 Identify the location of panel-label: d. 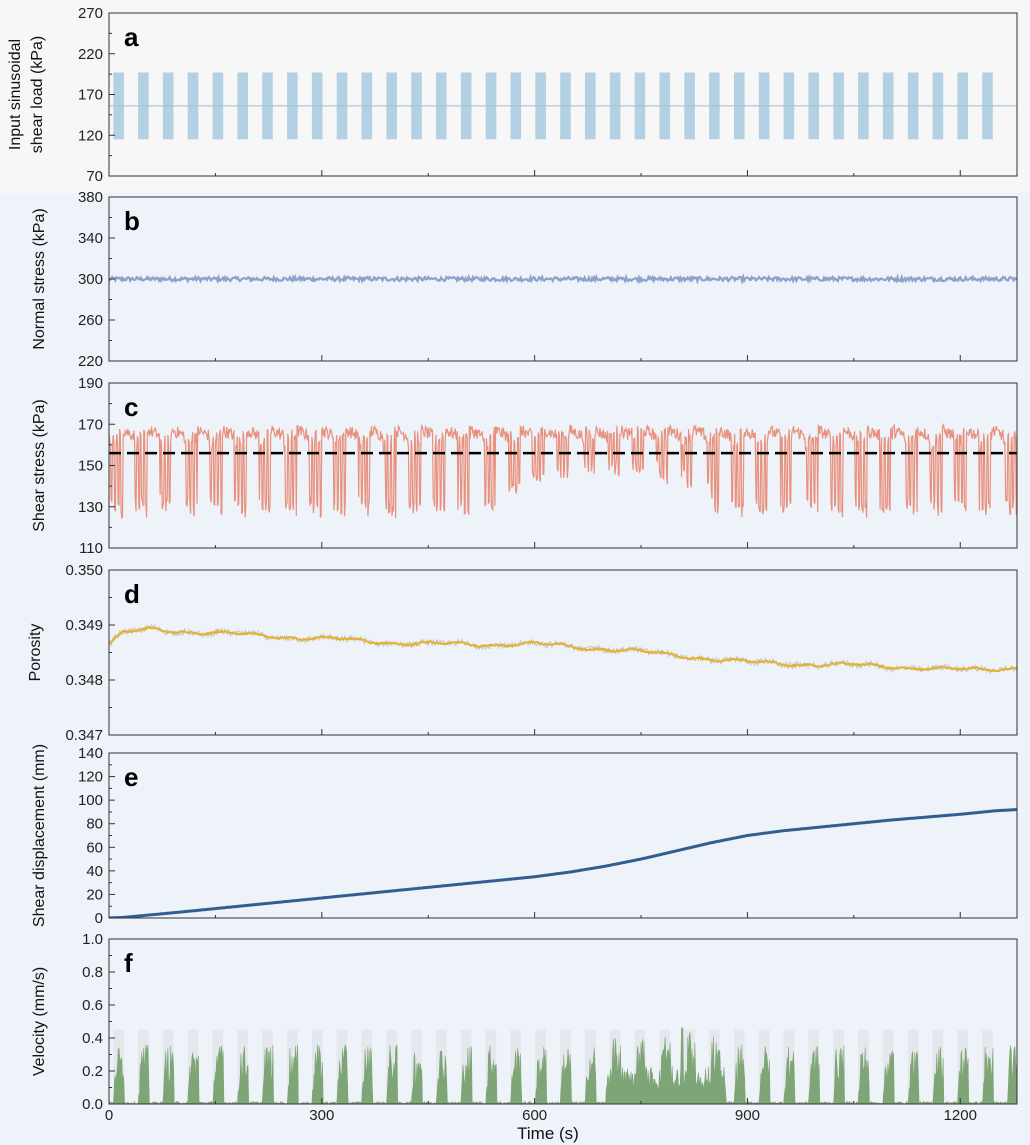
(132, 594).